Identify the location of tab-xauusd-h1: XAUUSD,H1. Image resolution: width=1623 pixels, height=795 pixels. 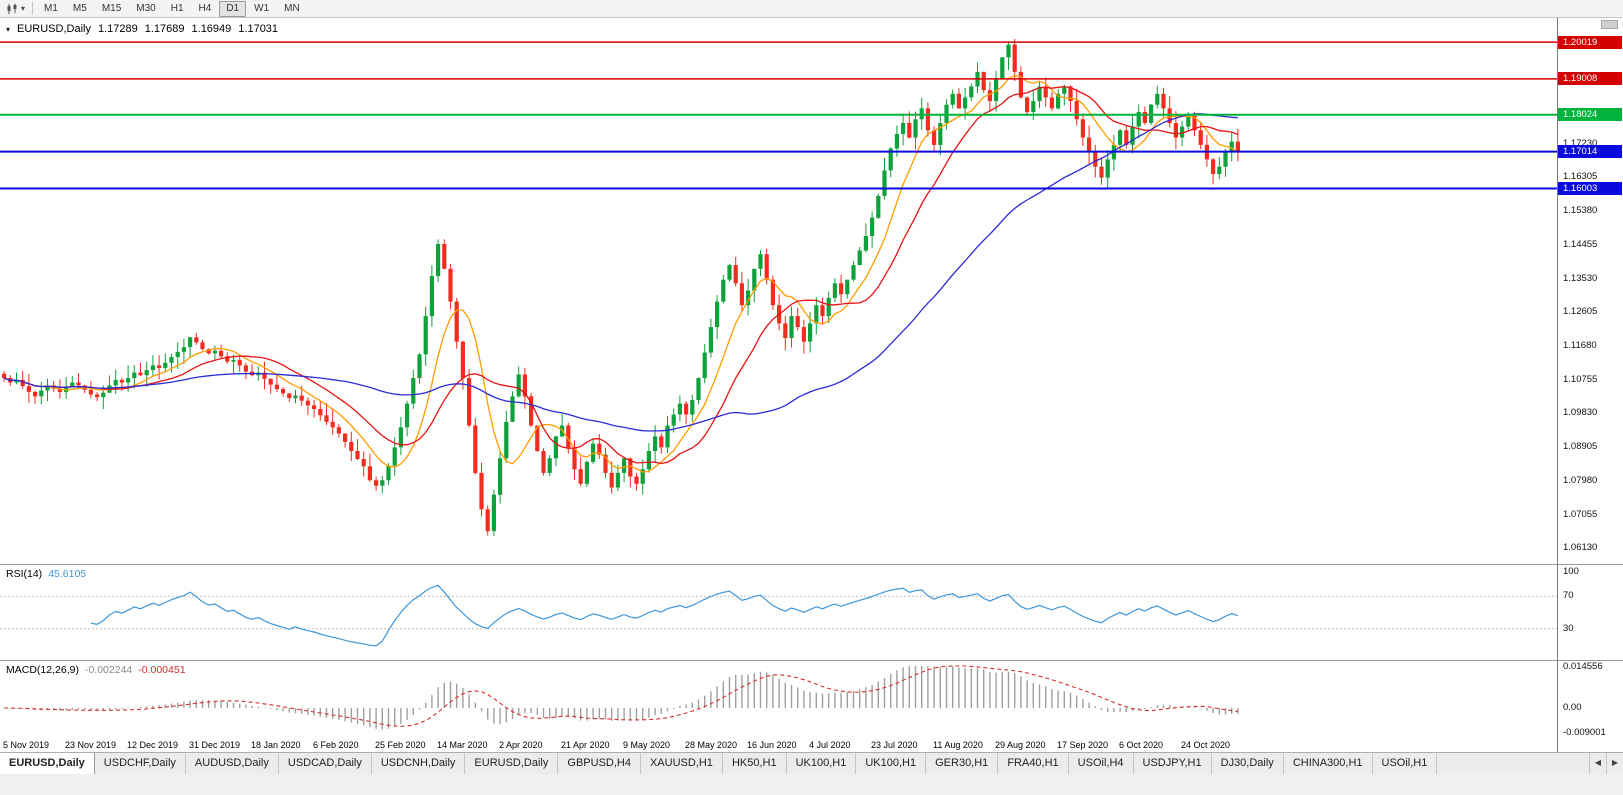
(682, 763).